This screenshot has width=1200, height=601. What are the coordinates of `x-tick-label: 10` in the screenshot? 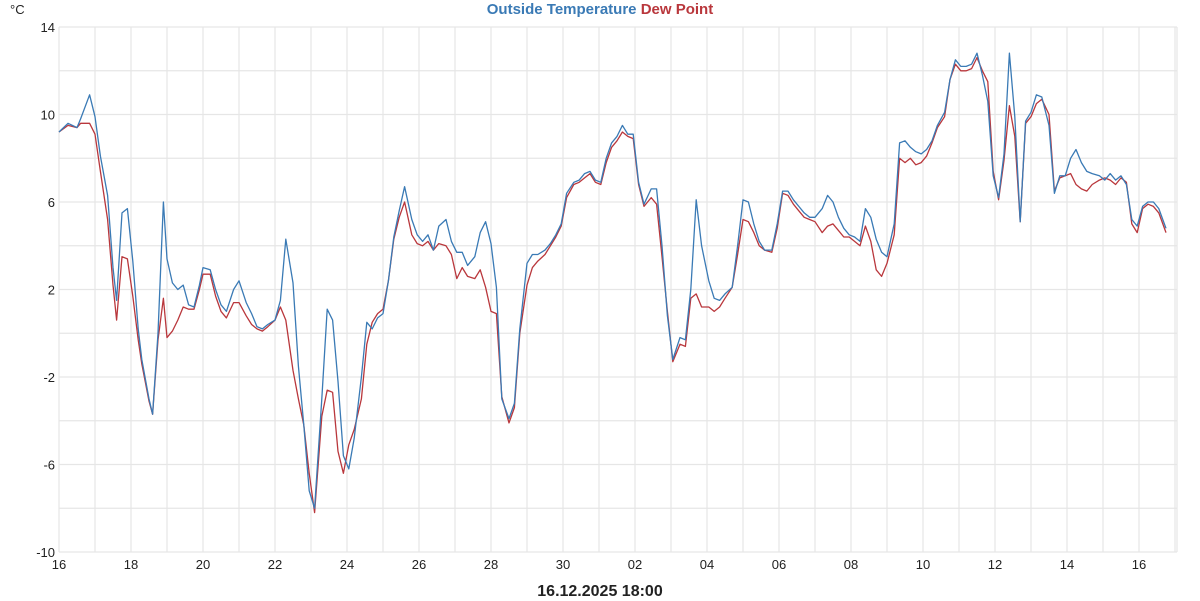 It's located at (923, 564).